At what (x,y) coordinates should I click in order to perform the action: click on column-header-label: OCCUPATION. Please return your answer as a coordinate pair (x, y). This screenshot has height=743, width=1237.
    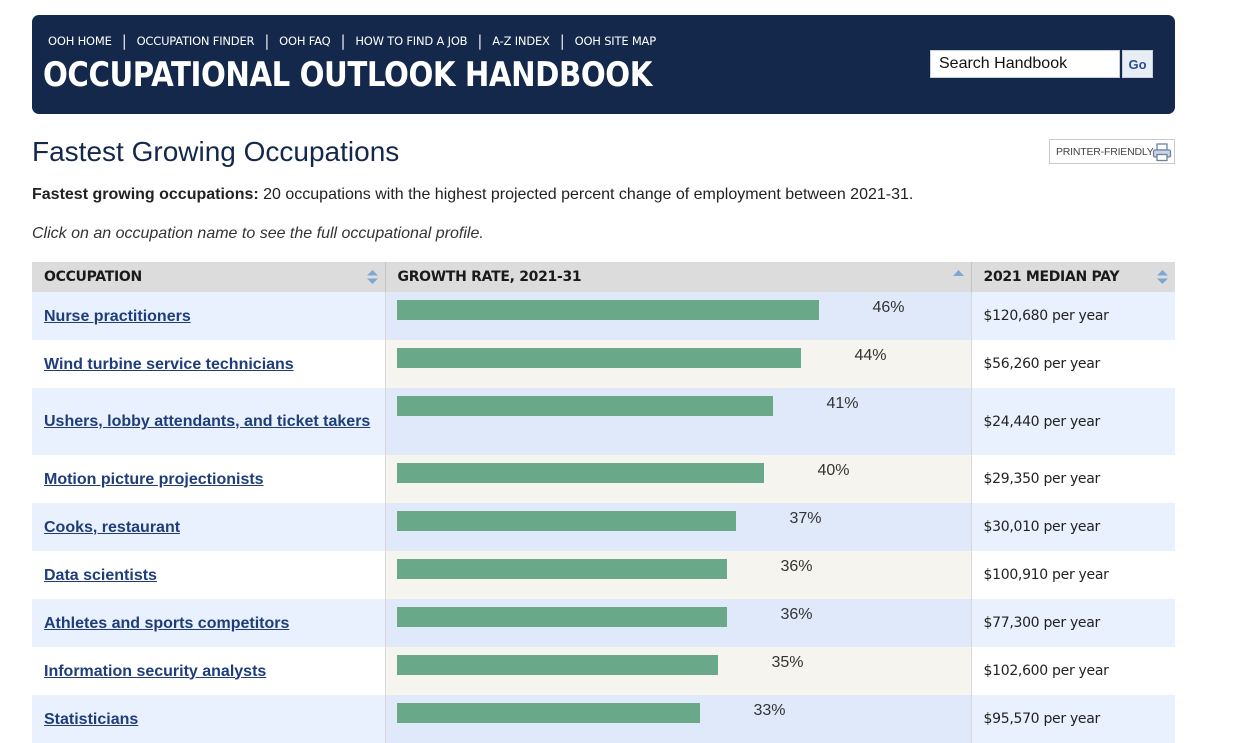
    Looking at the image, I should click on (93, 277).